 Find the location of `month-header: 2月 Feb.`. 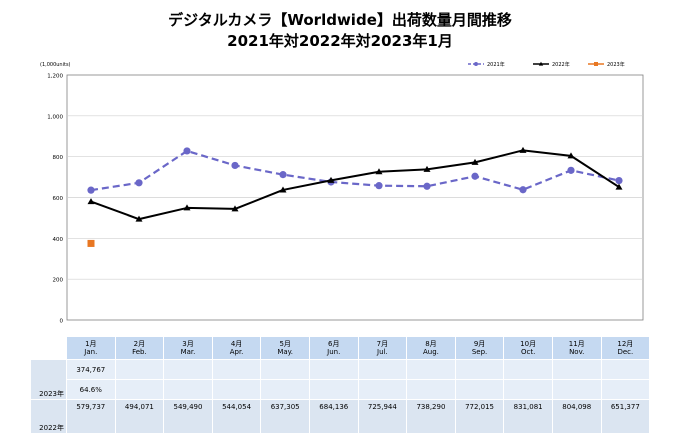

month-header: 2月 Feb. is located at coordinates (139, 348).